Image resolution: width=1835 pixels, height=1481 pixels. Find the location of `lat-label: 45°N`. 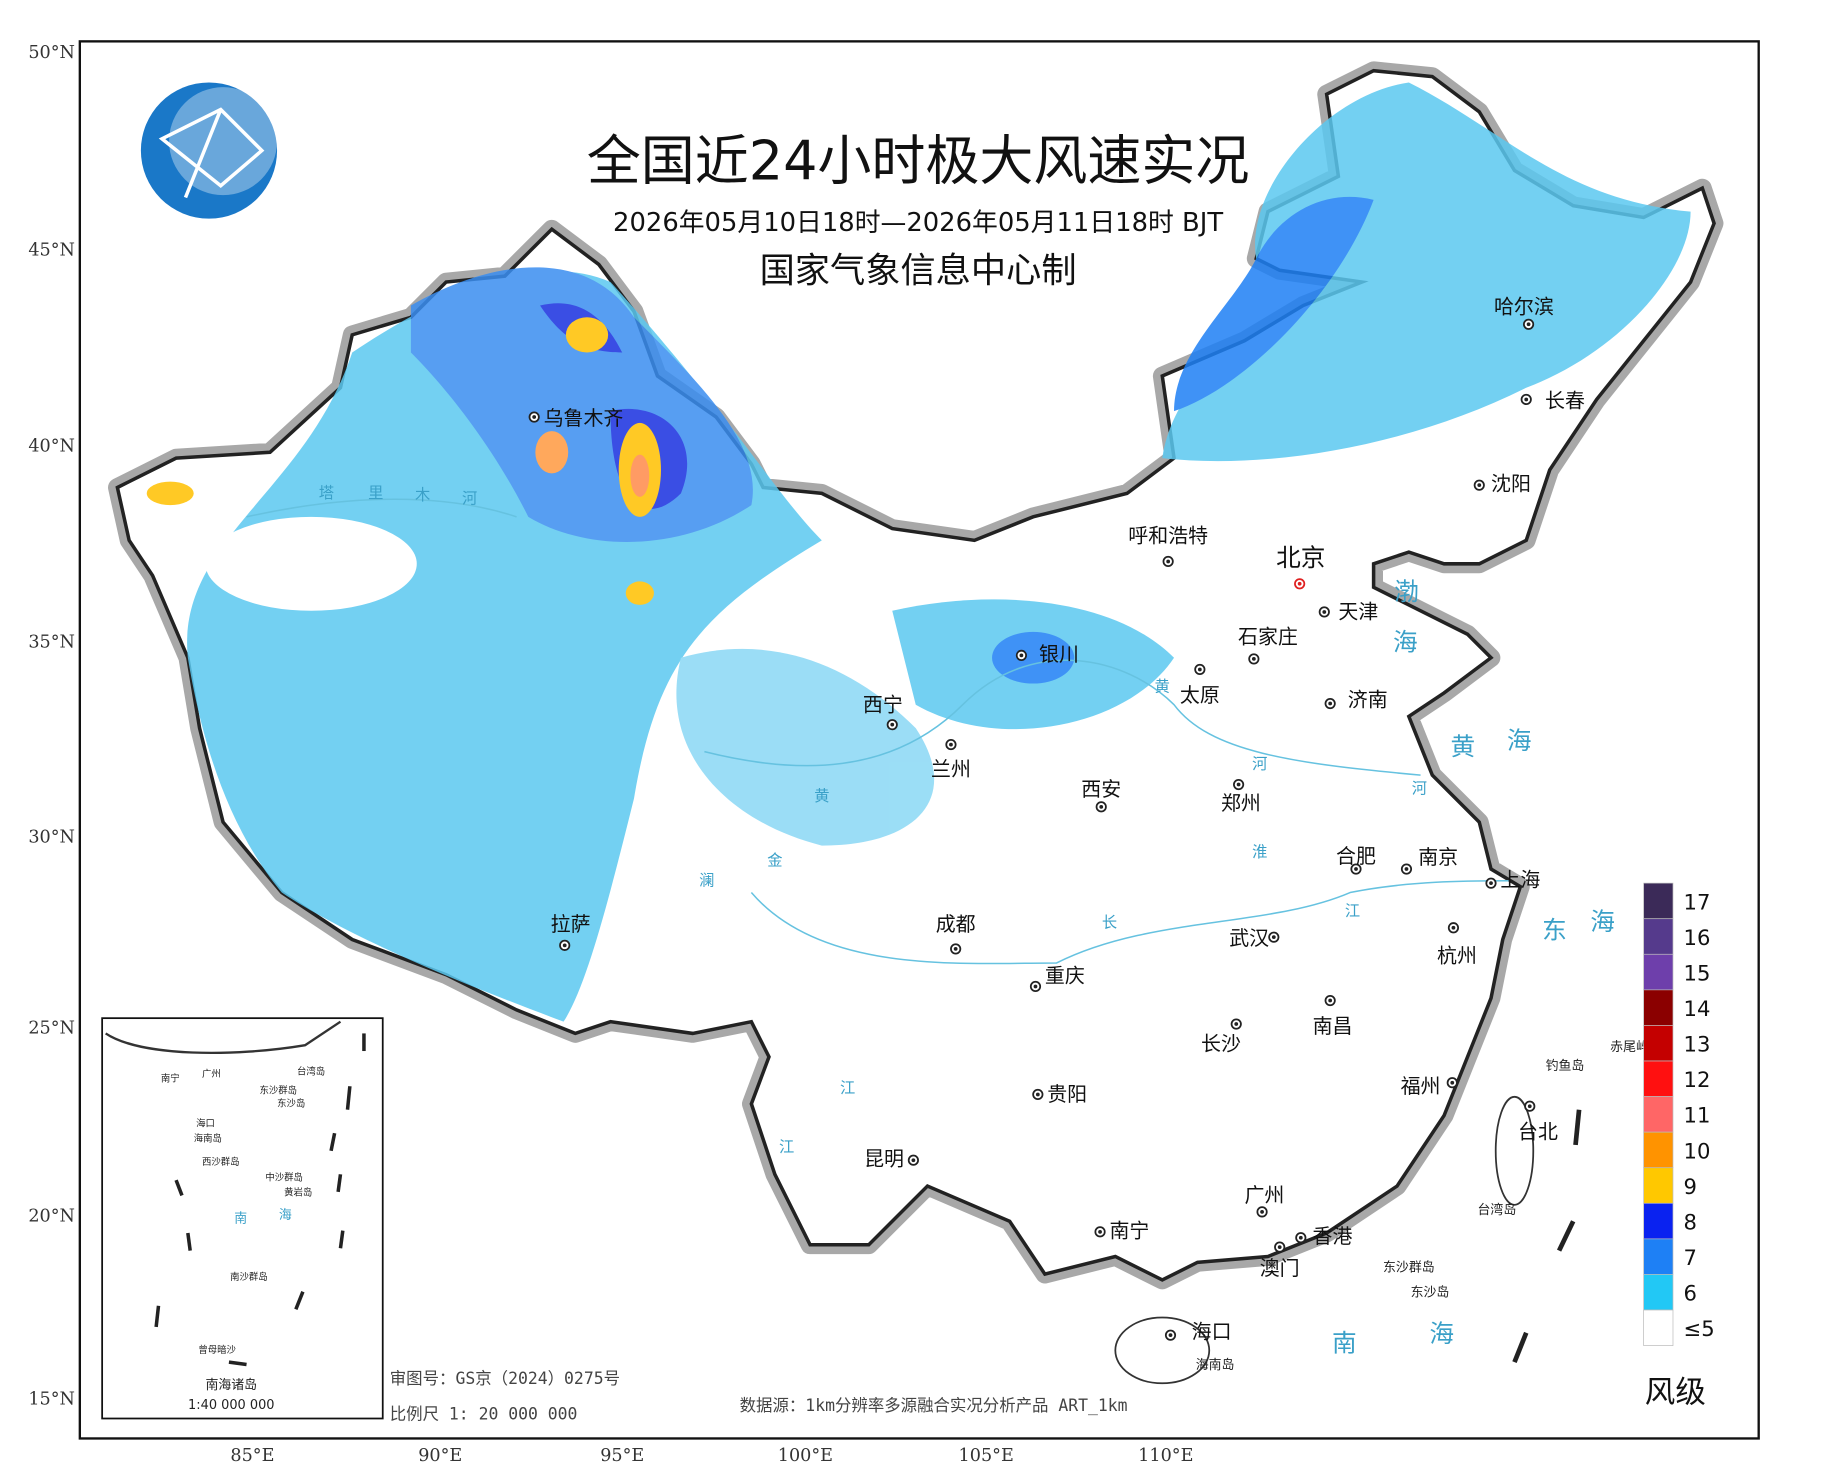

lat-label: 45°N is located at coordinates (51, 250).